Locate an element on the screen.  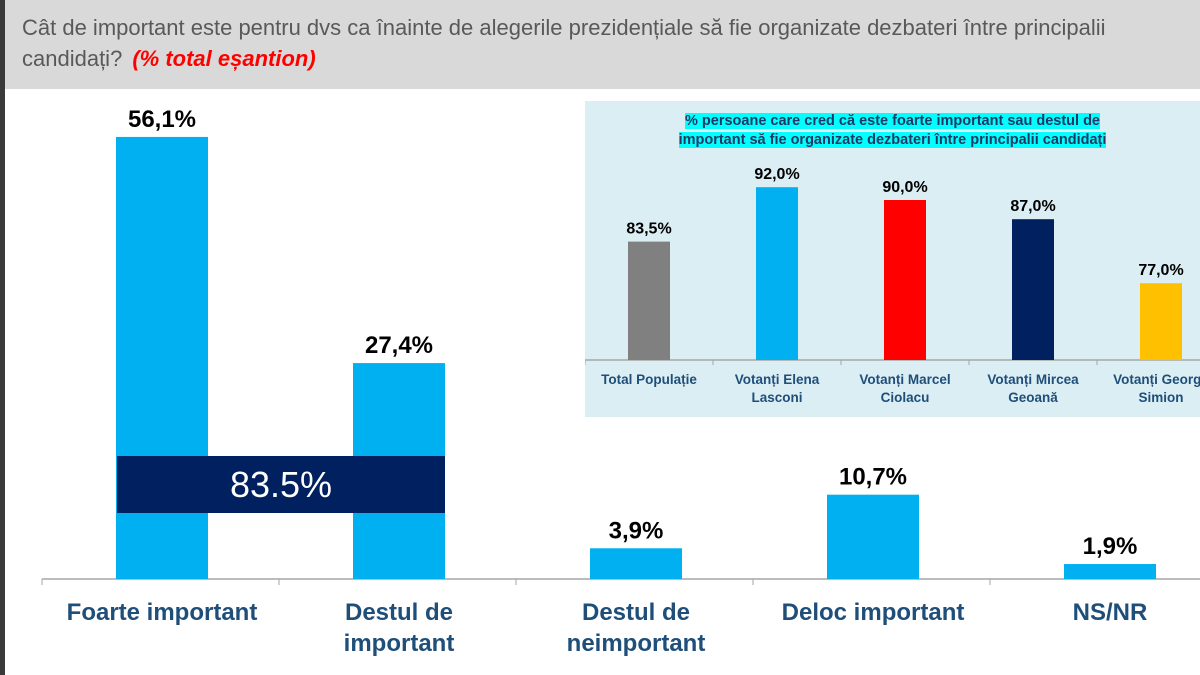
data-label: 83,5% is located at coordinates (648, 229).